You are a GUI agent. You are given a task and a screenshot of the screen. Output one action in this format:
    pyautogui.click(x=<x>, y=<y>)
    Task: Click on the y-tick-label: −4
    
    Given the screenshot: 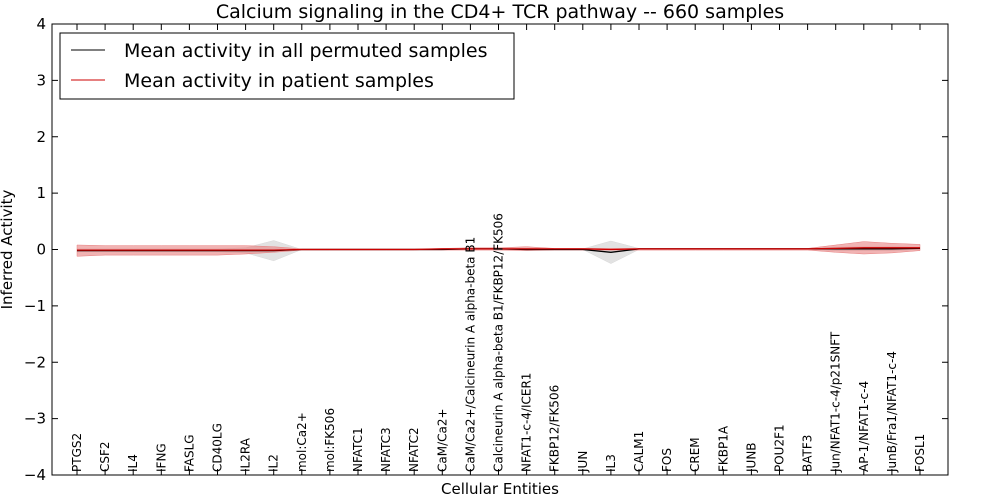 What is the action you would take?
    pyautogui.click(x=35, y=475)
    